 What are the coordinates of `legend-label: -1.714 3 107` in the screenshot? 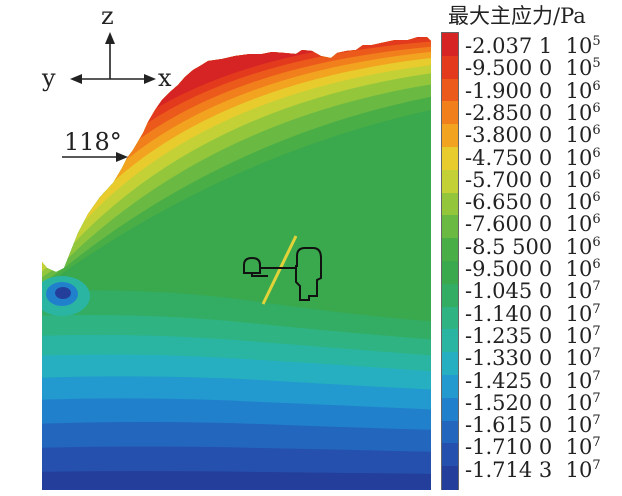 It's located at (533, 468).